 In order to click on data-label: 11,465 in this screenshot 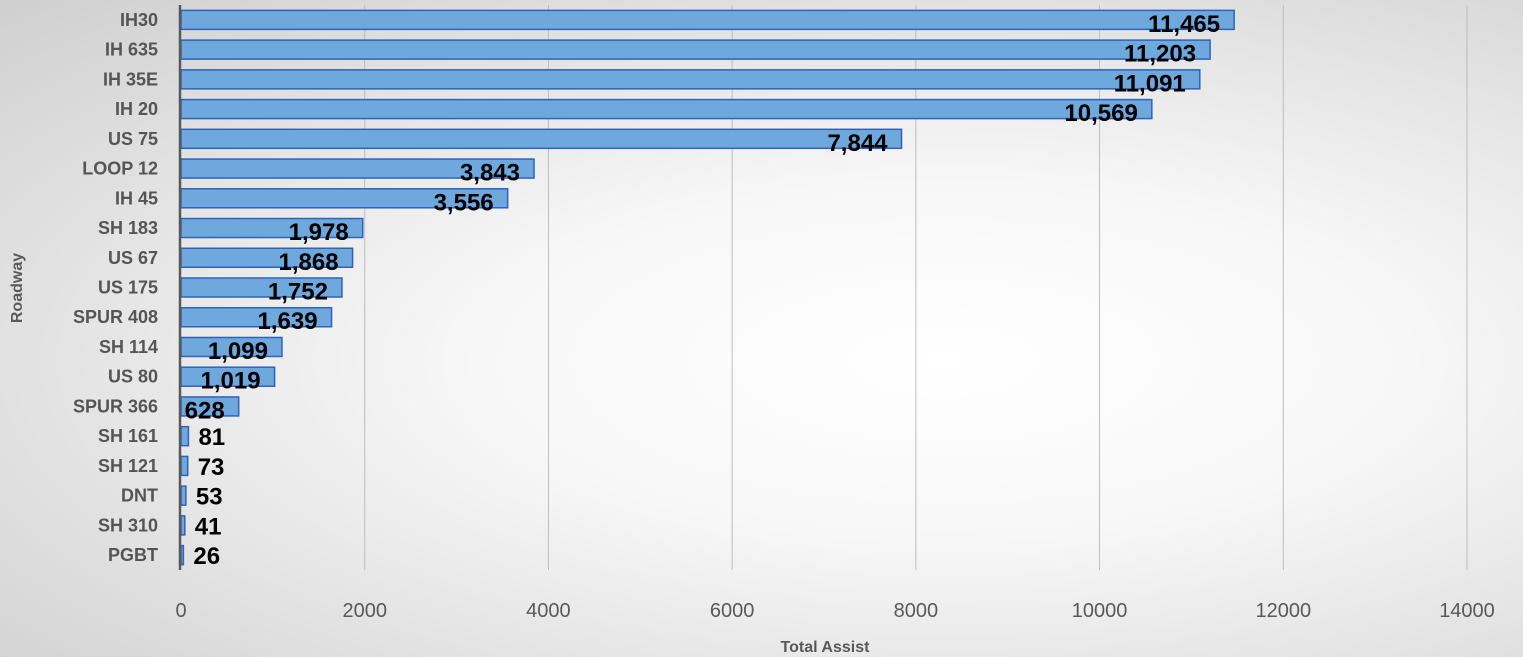, I will do `click(1184, 24)`.